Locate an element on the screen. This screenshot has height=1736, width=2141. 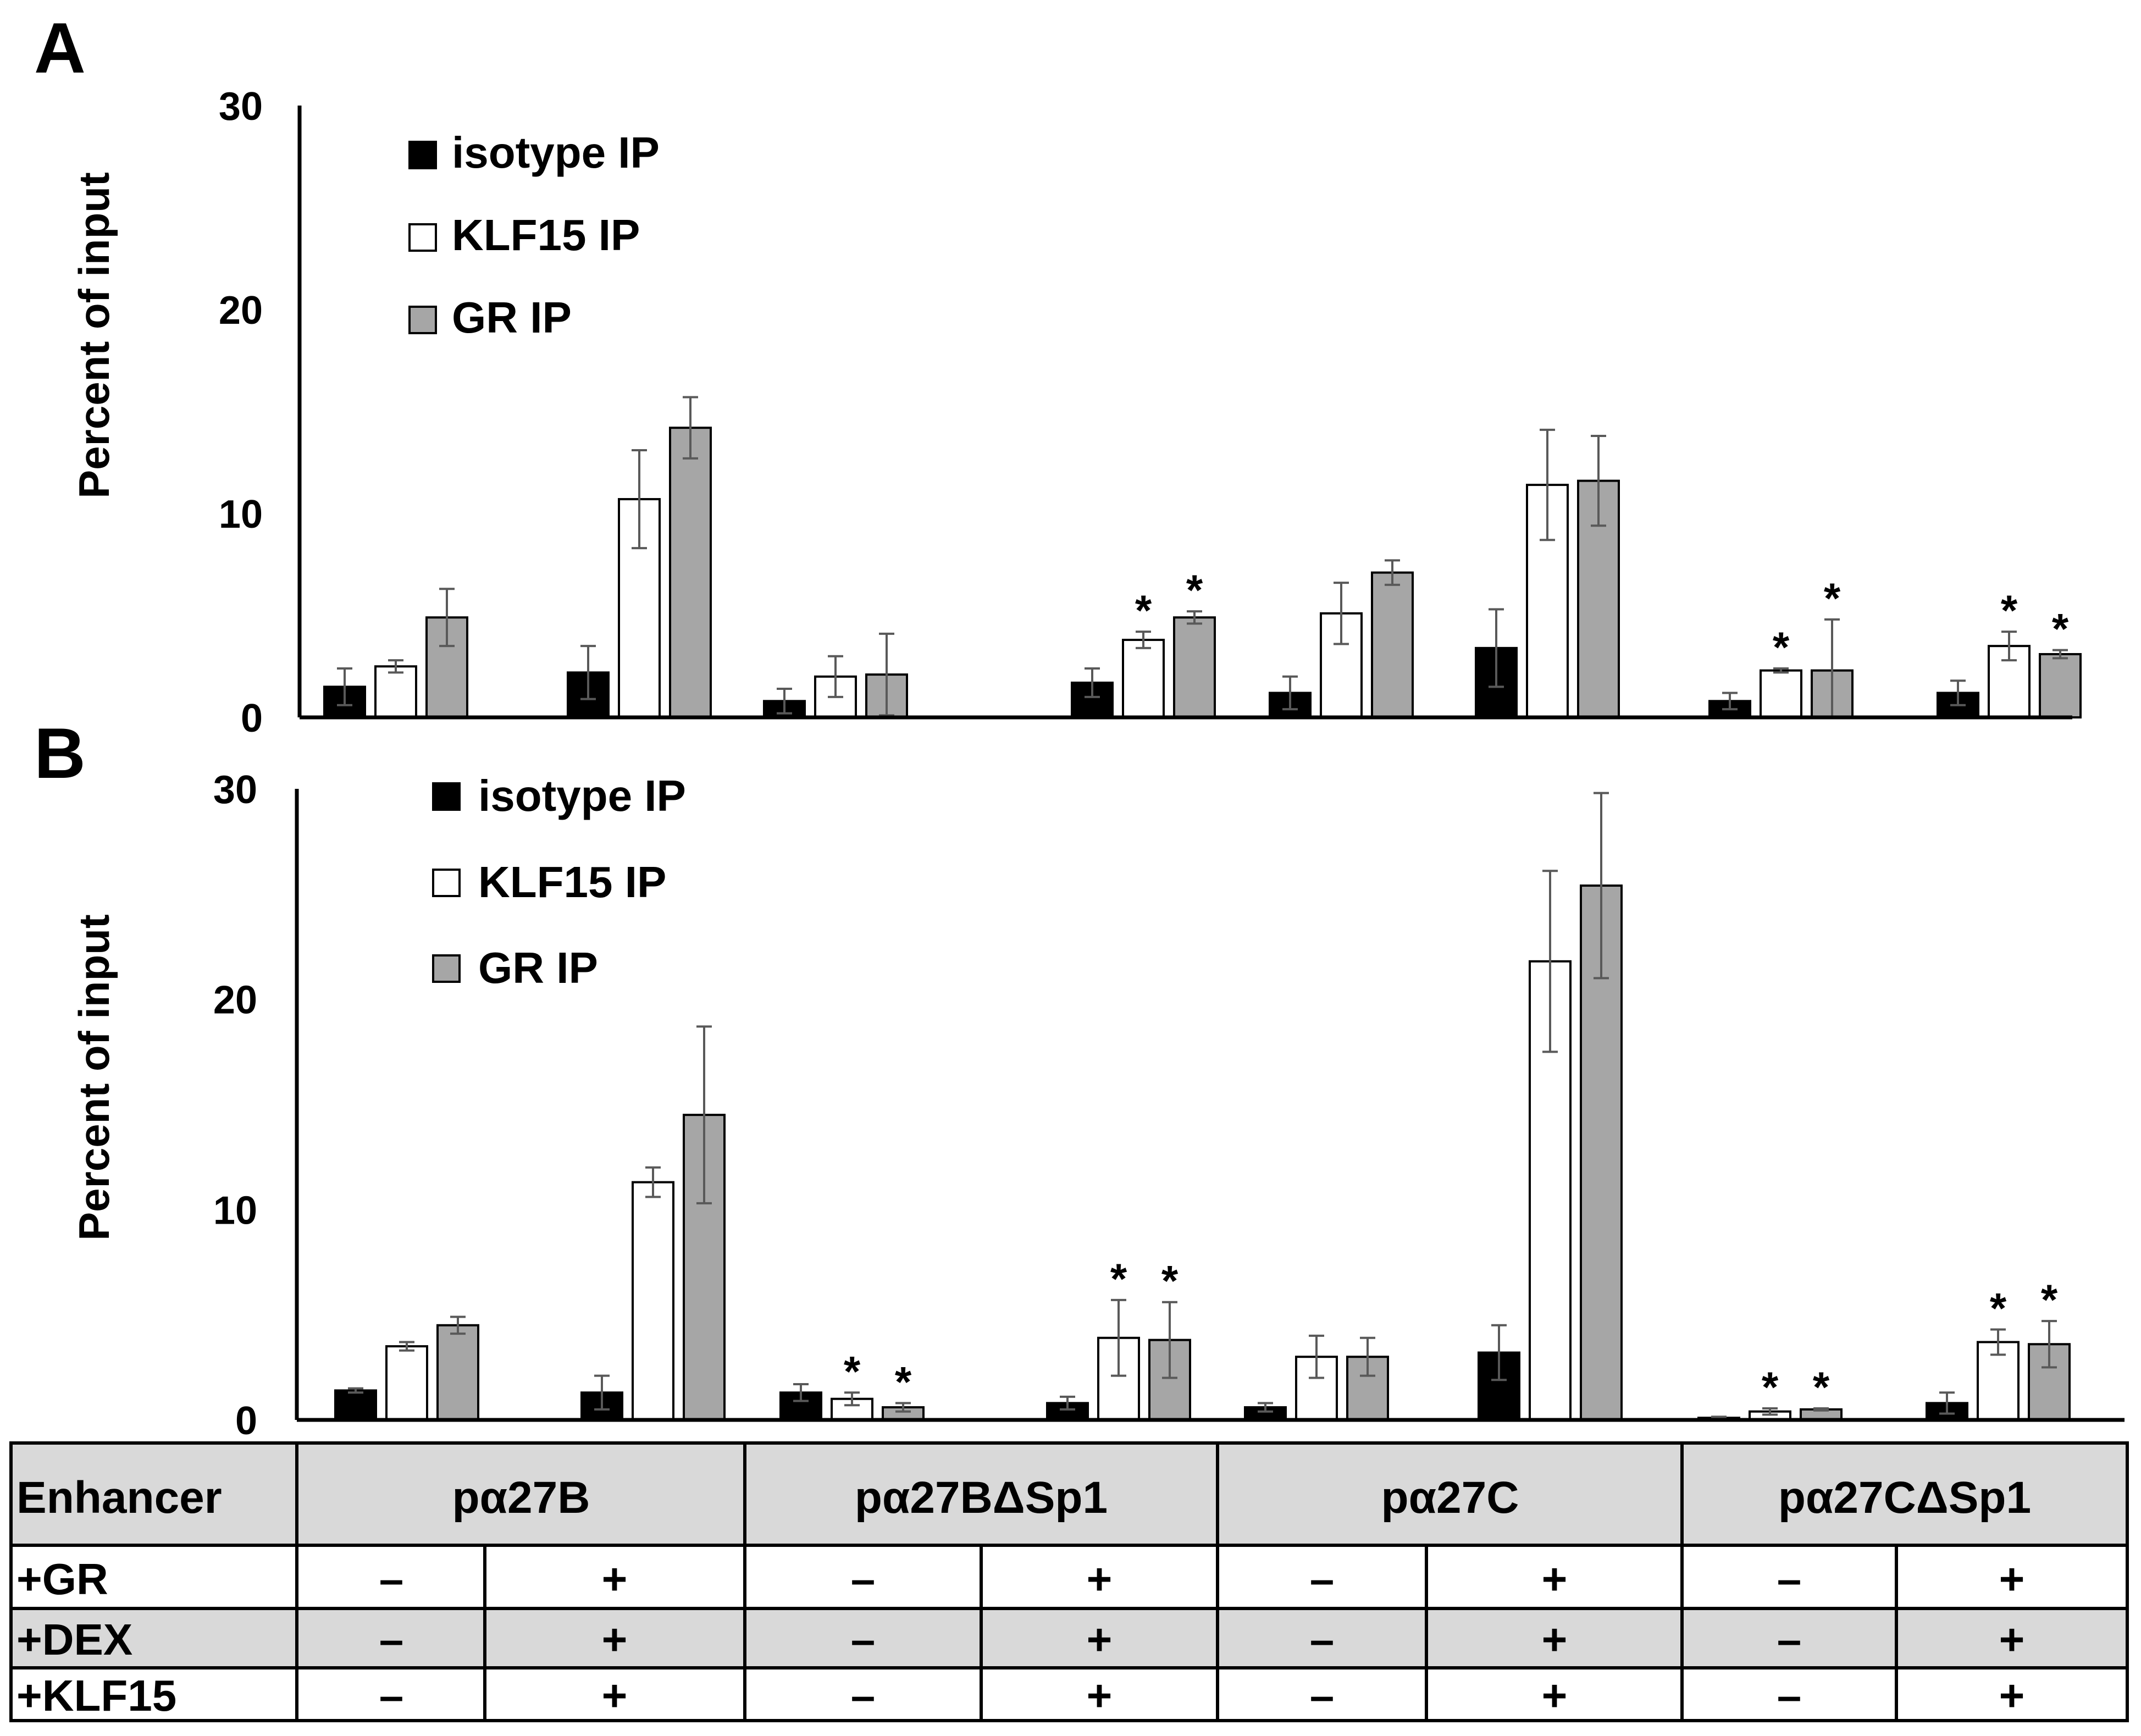
table-row-label: +DEX is located at coordinates (74, 1639).